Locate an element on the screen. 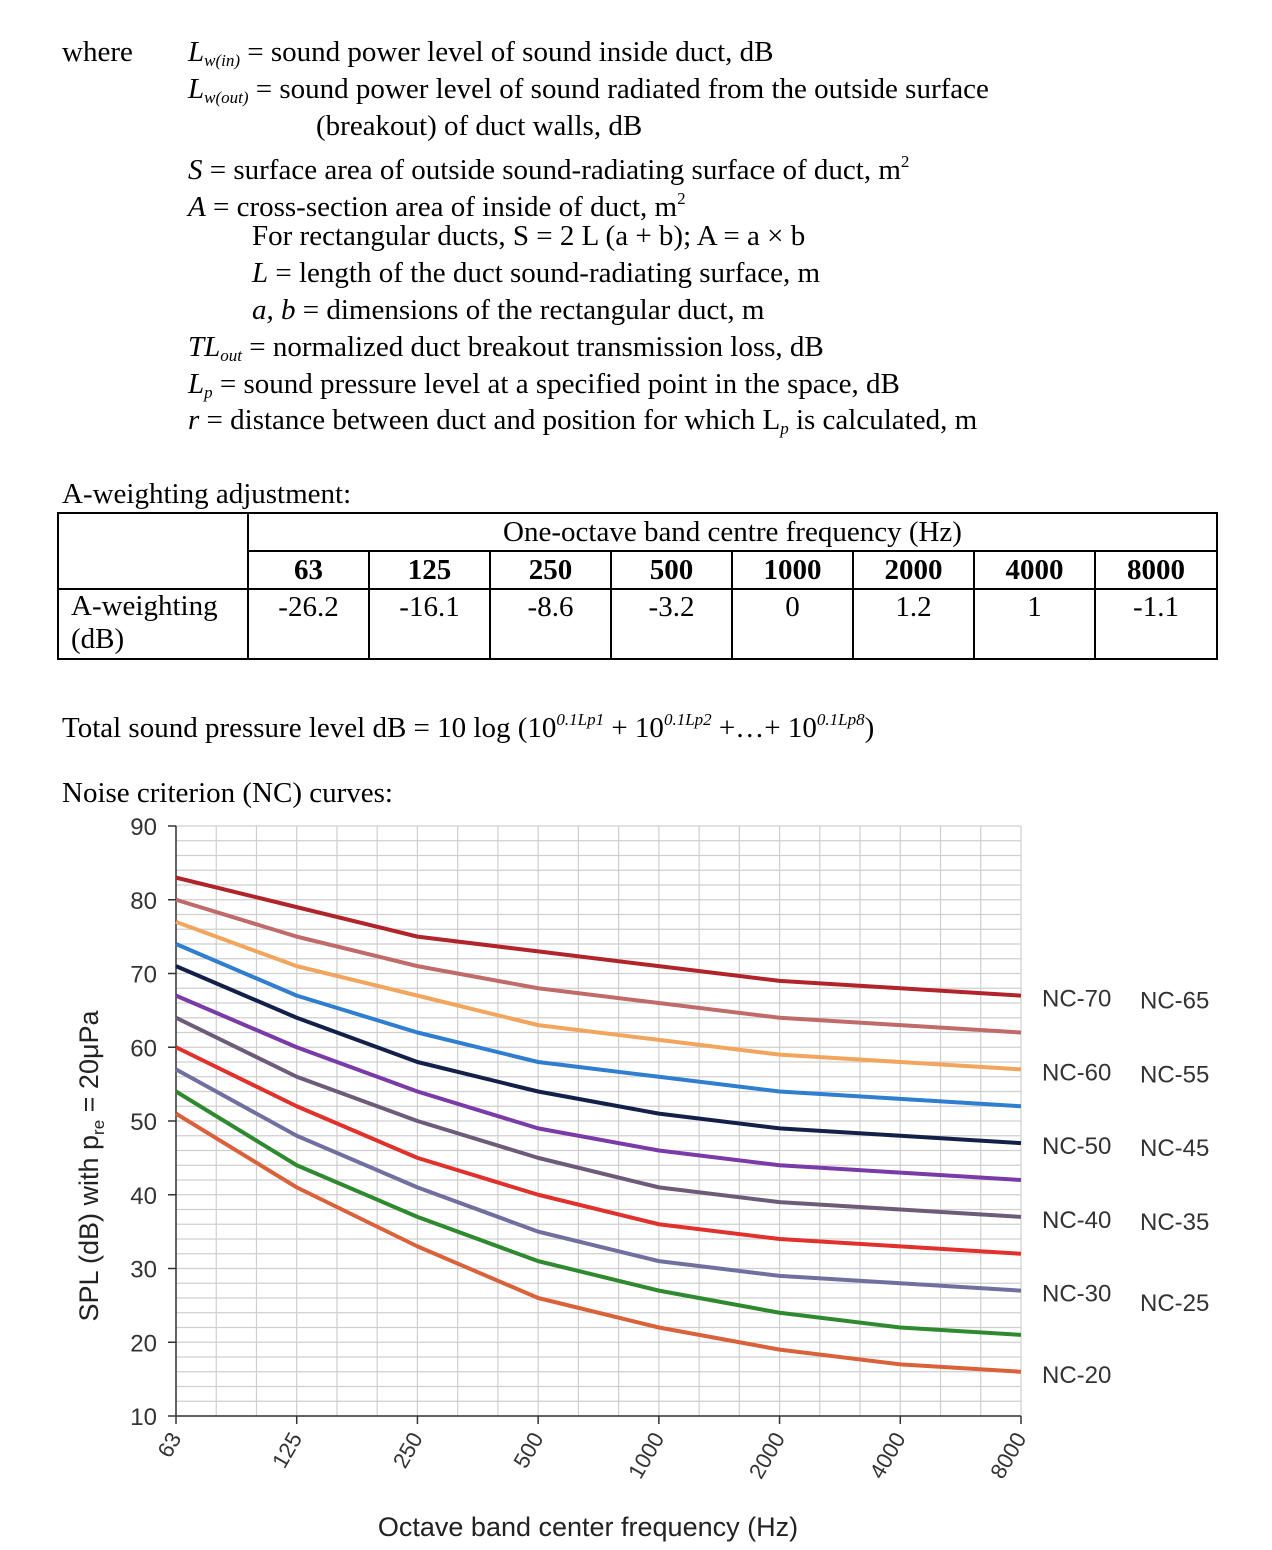 This screenshot has height=1550, width=1272. x-tick-label: 4000 is located at coordinates (887, 1455).